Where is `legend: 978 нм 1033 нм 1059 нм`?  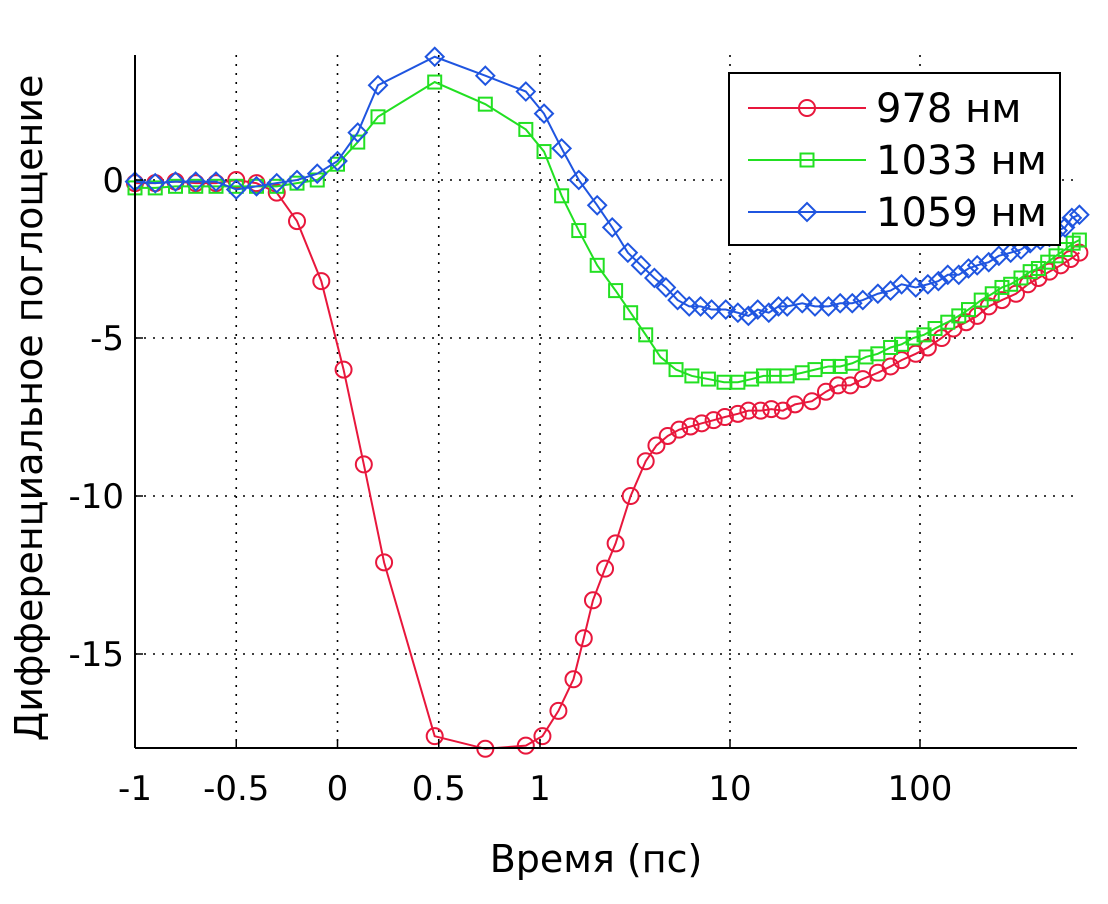 legend: 978 нм 1033 нм 1059 нм is located at coordinates (894, 159).